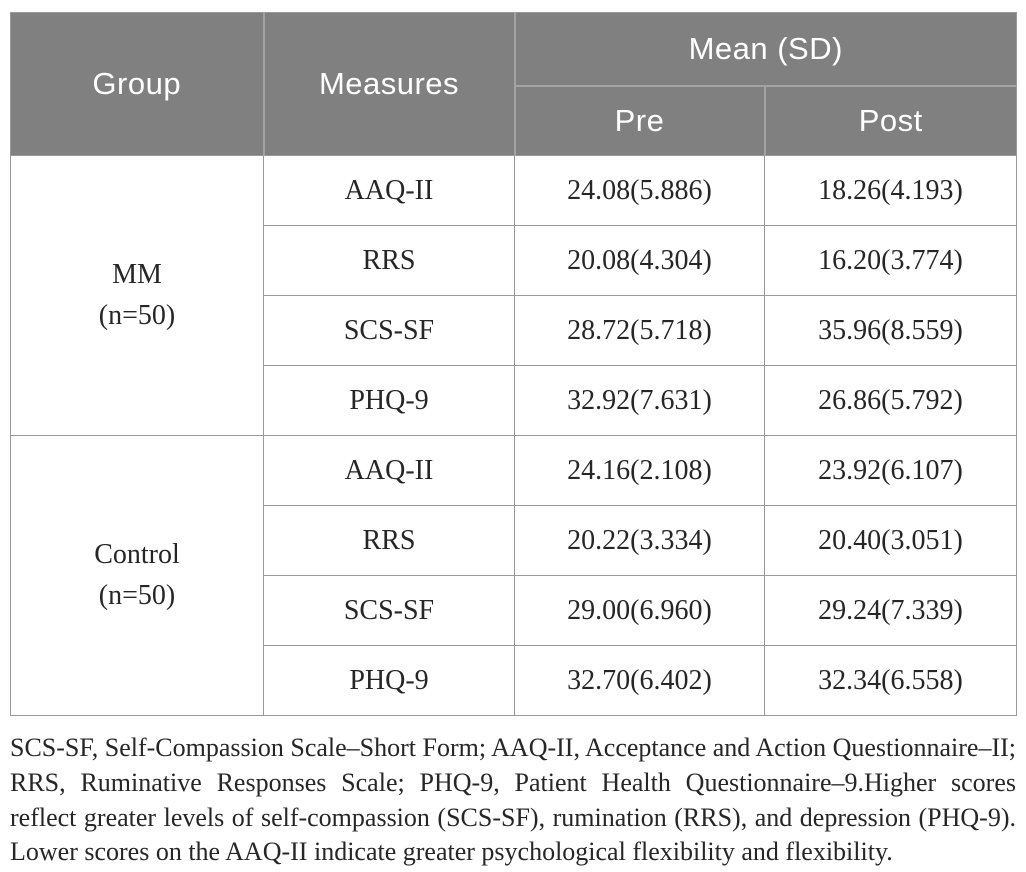 The image size is (1026, 872). What do you see at coordinates (639, 260) in the screenshot?
I see `pre-value-cell: 20.08(4.304)` at bounding box center [639, 260].